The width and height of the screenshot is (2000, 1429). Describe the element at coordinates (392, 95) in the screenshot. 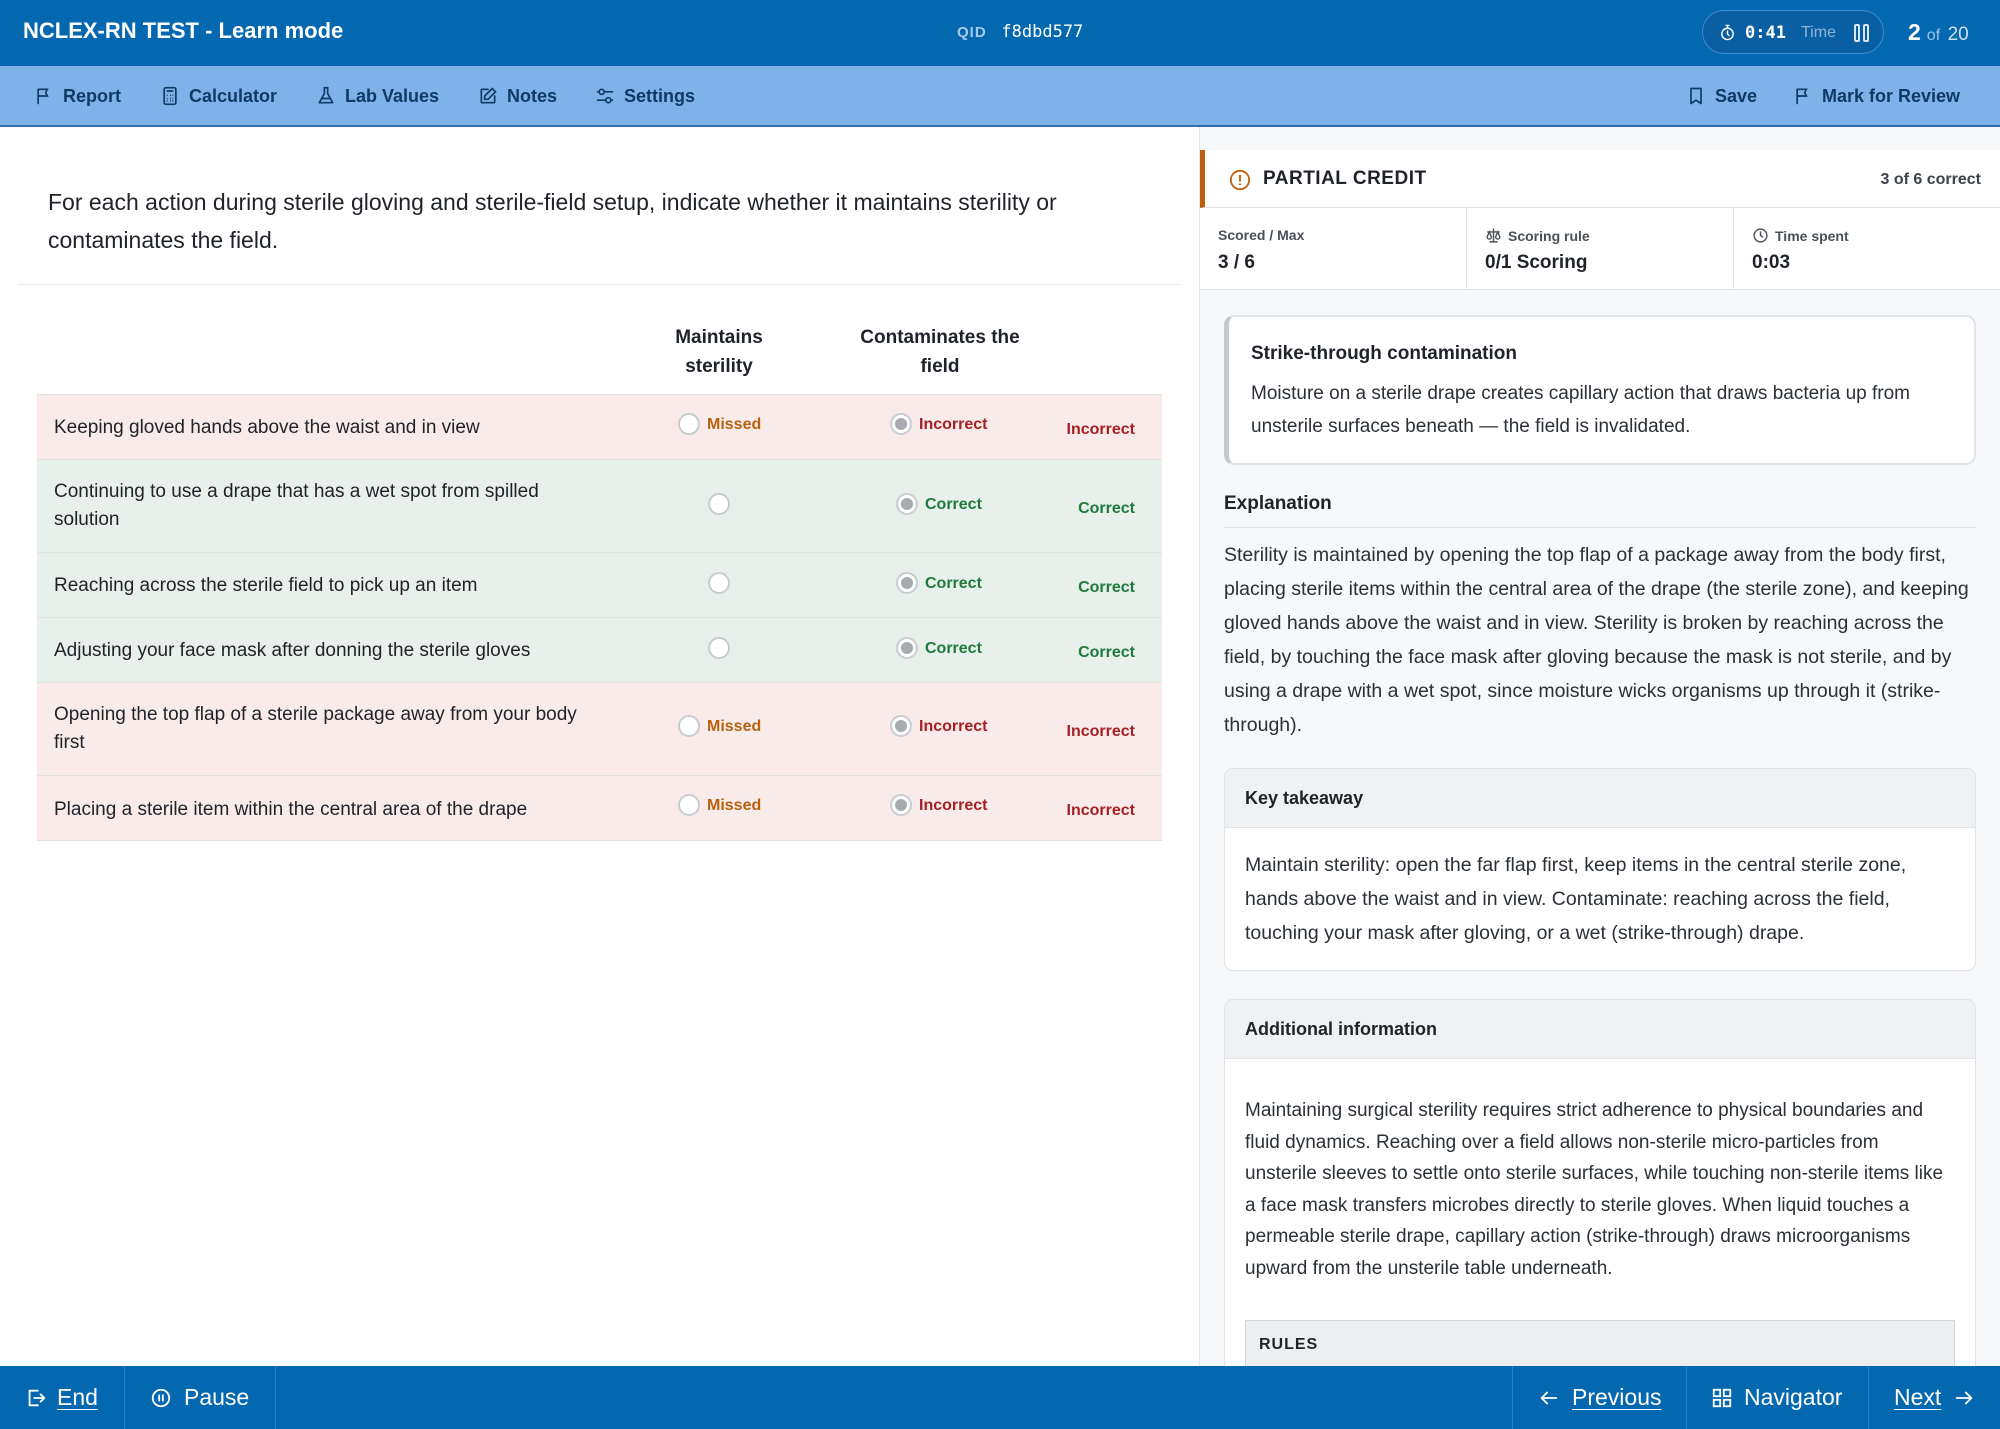

I see `lab-values-label: Lab Values` at that location.